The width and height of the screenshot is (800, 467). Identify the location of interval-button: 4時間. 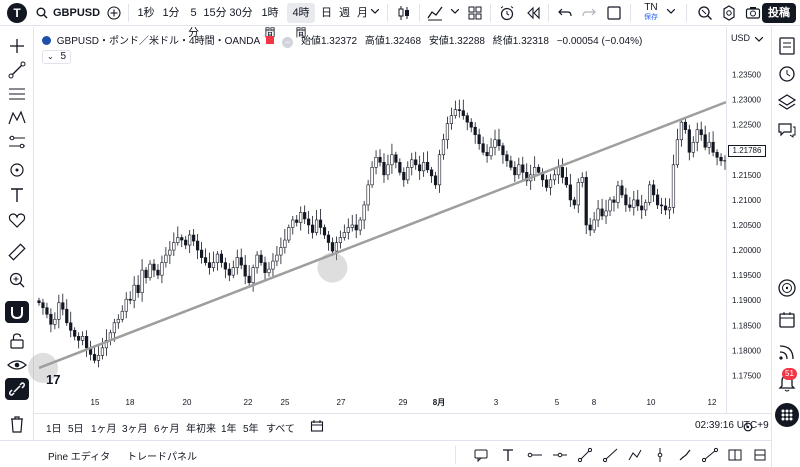
(301, 21).